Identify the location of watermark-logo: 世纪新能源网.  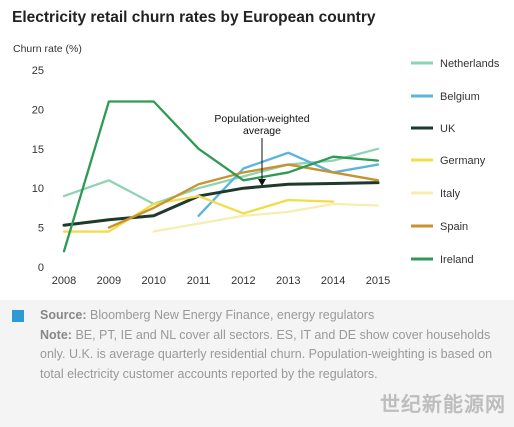
(443, 405).